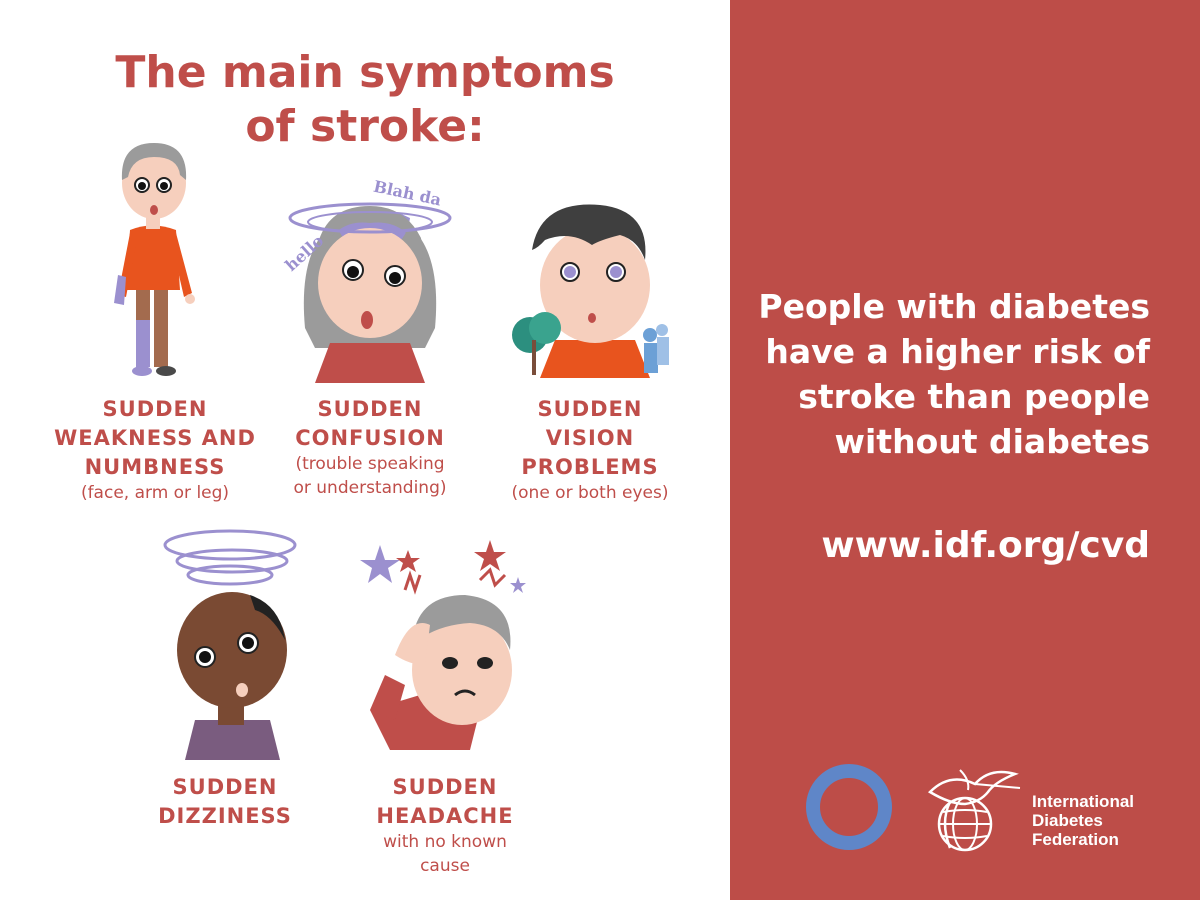 The height and width of the screenshot is (900, 1200). Describe the element at coordinates (443, 645) in the screenshot. I see `headache-figure-illustration` at that location.